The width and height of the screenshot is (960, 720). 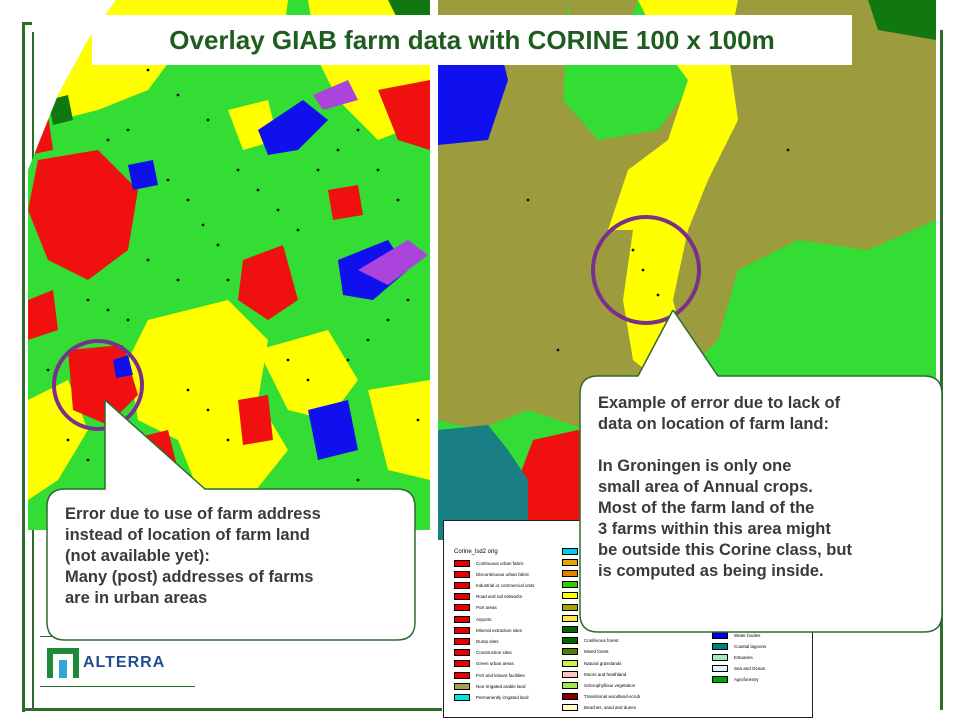 I want to click on legend-item: Construction sites, so click(x=483, y=653).